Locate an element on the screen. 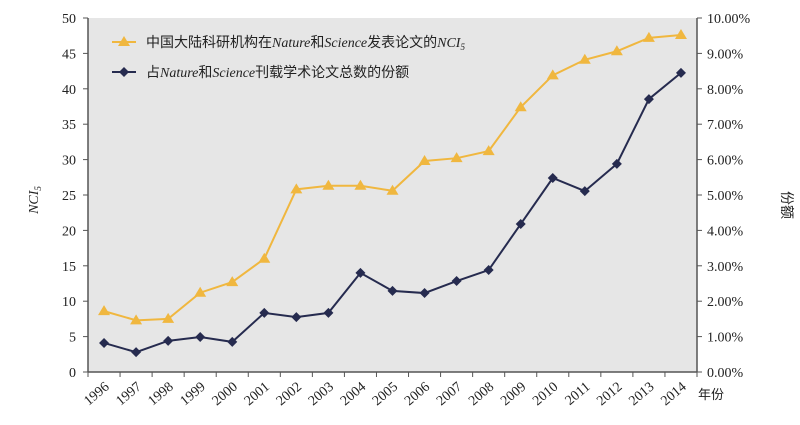 This screenshot has width=800, height=425. x-tick-label: 1998 is located at coordinates (161, 394).